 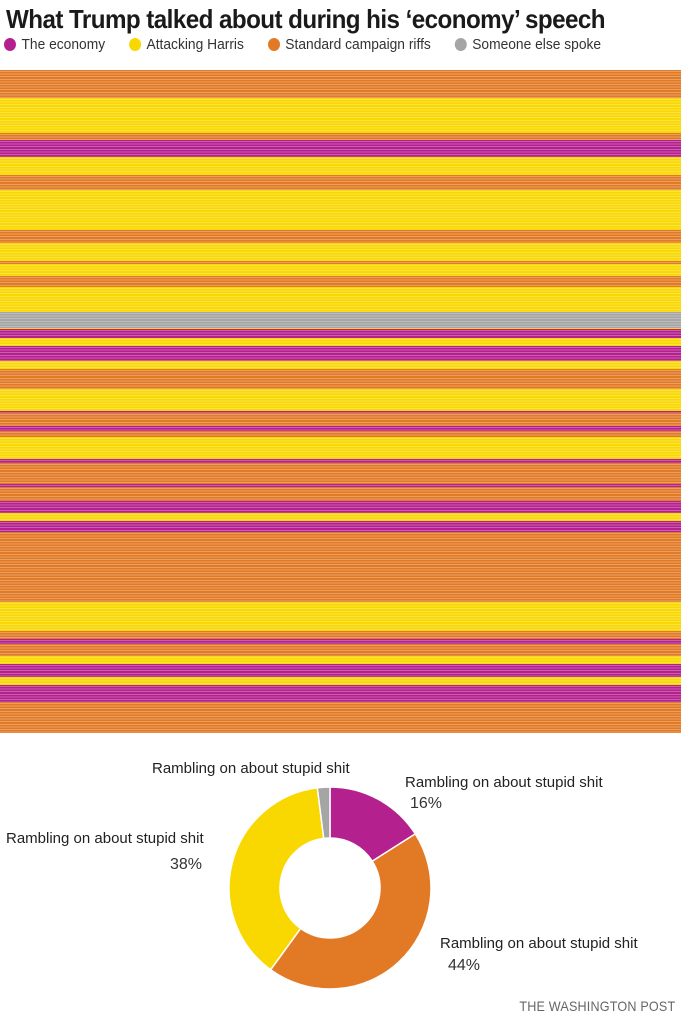 I want to click on slice-label-economy: Rambling on about stupid shit, so click(x=504, y=782).